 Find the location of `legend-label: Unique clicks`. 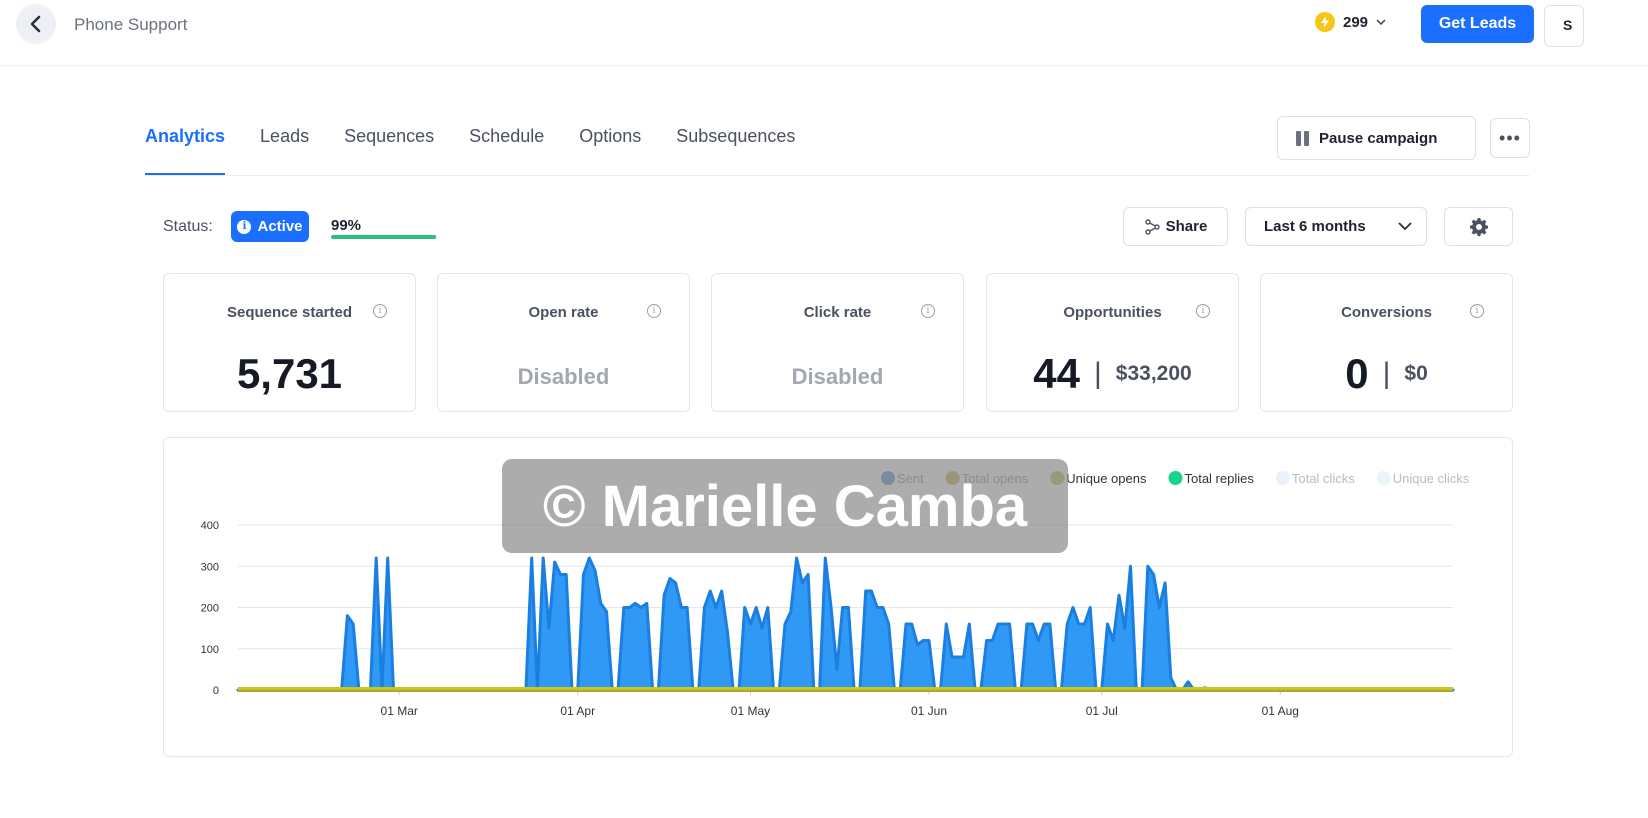

legend-label: Unique clicks is located at coordinates (1431, 478).